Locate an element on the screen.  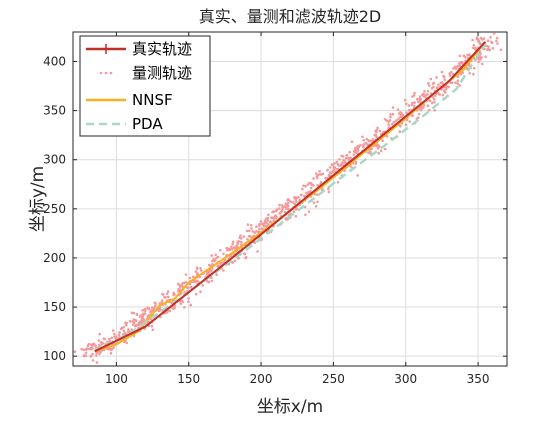
y-tick-label: 300 is located at coordinates (54, 160).